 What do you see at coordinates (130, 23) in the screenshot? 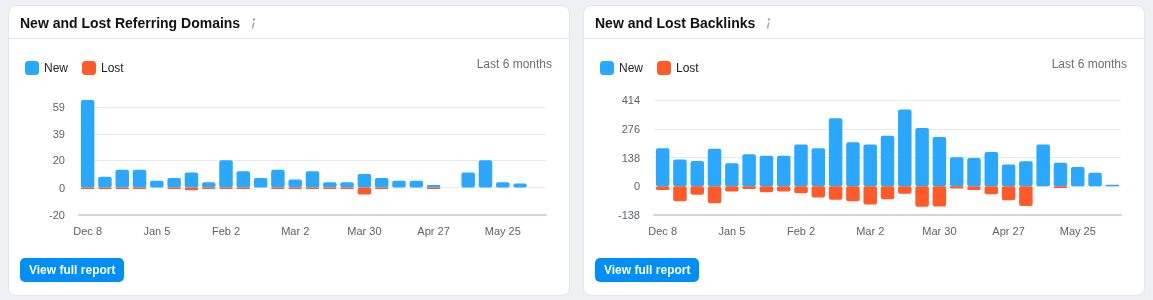
I see `chart-title: New and Lost Referring Domains` at bounding box center [130, 23].